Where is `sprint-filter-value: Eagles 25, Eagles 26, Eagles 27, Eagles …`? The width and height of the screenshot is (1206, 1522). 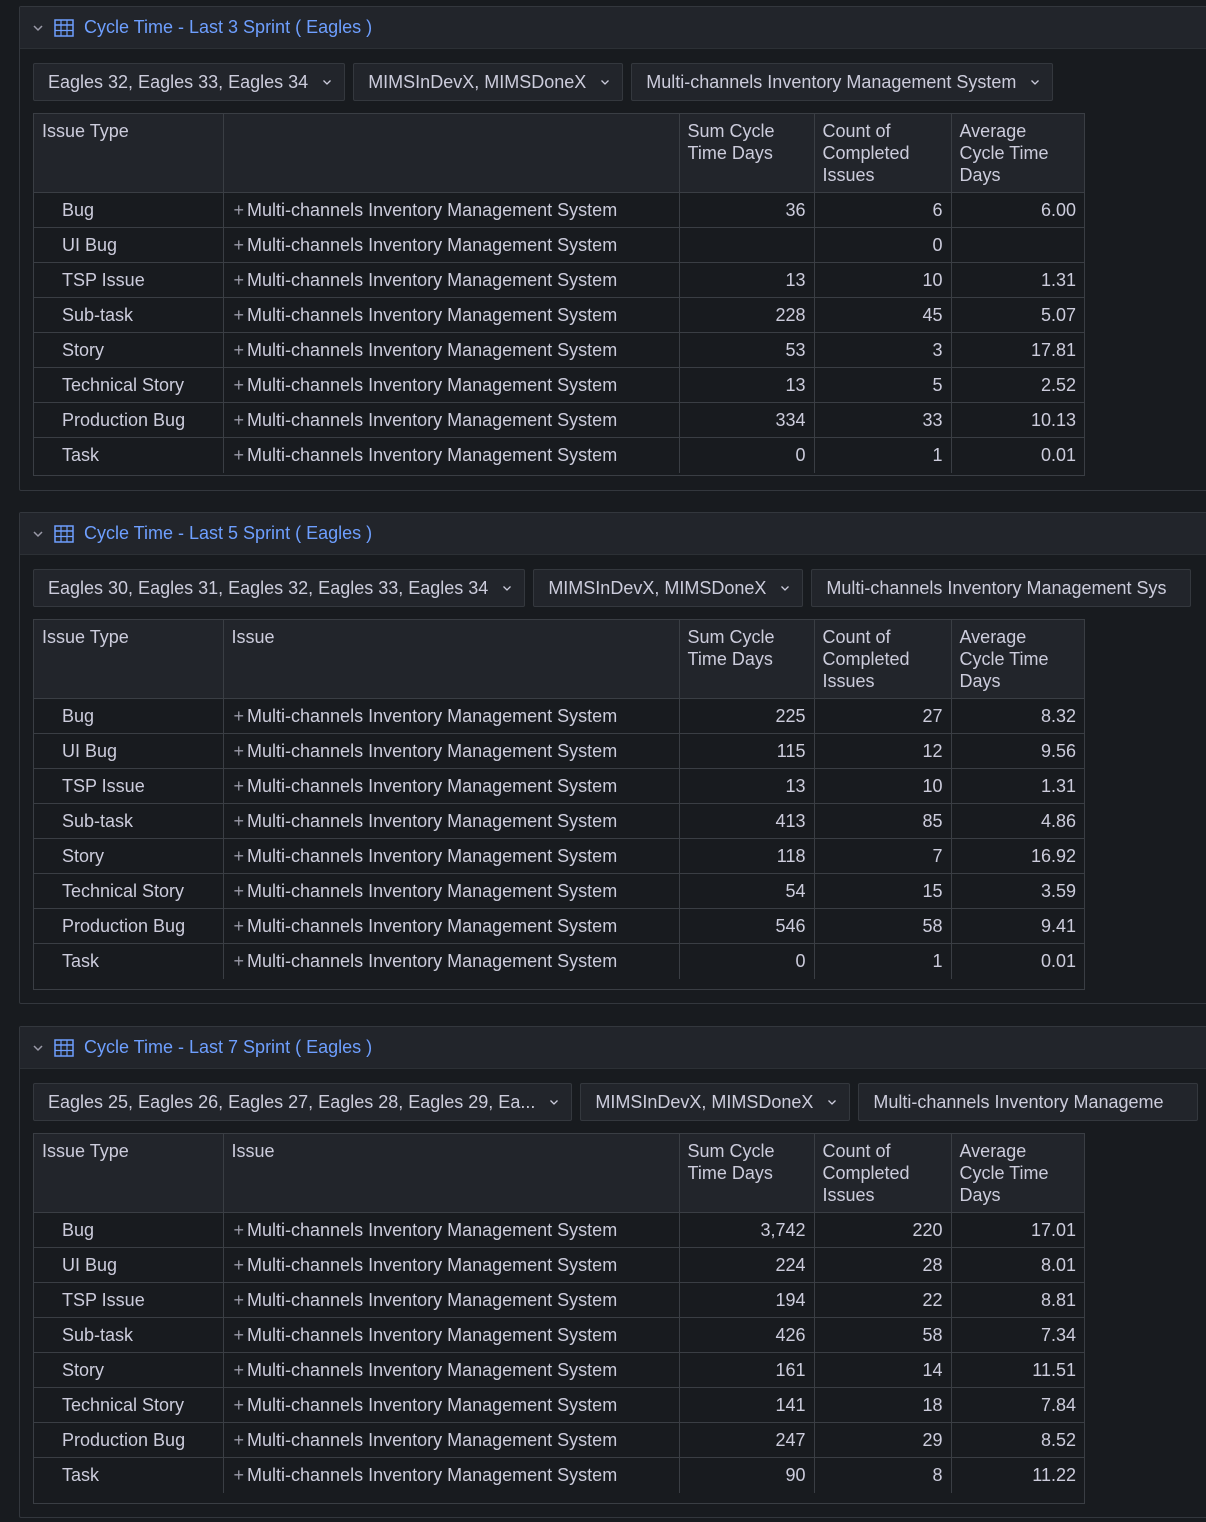 sprint-filter-value: Eagles 25, Eagles 26, Eagles 27, Eagles … is located at coordinates (292, 1101).